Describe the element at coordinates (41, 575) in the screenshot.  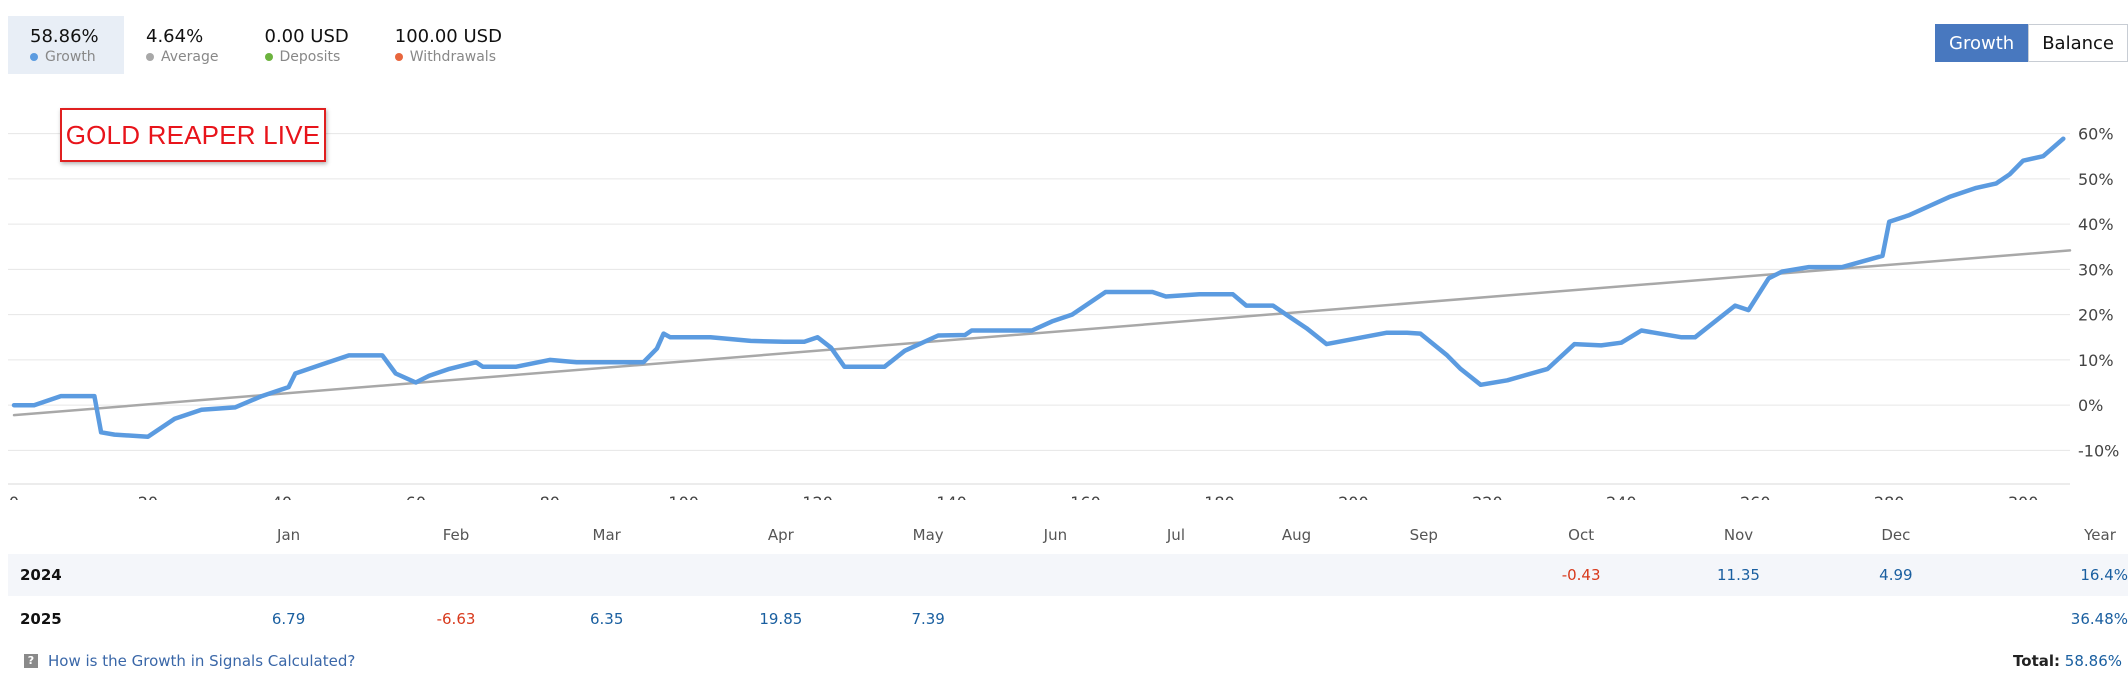
I see `year-label: 2024` at that location.